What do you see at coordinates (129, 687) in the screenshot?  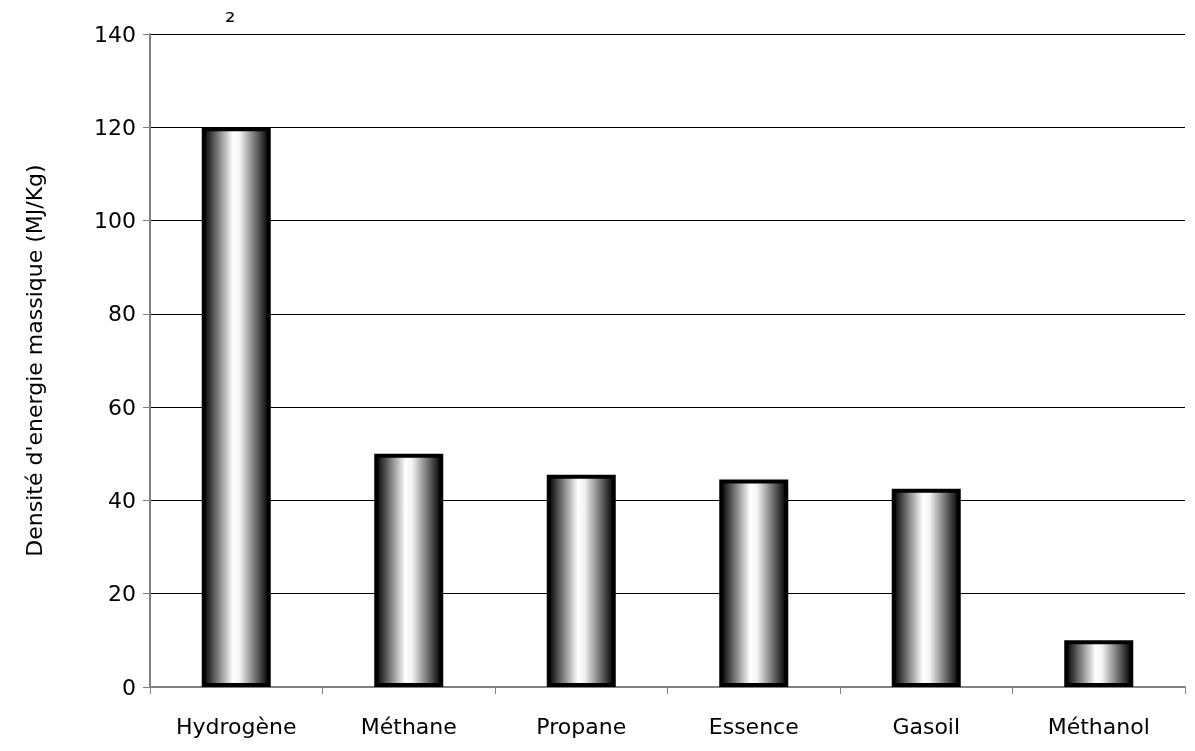 I see `y-tick-label: 0` at bounding box center [129, 687].